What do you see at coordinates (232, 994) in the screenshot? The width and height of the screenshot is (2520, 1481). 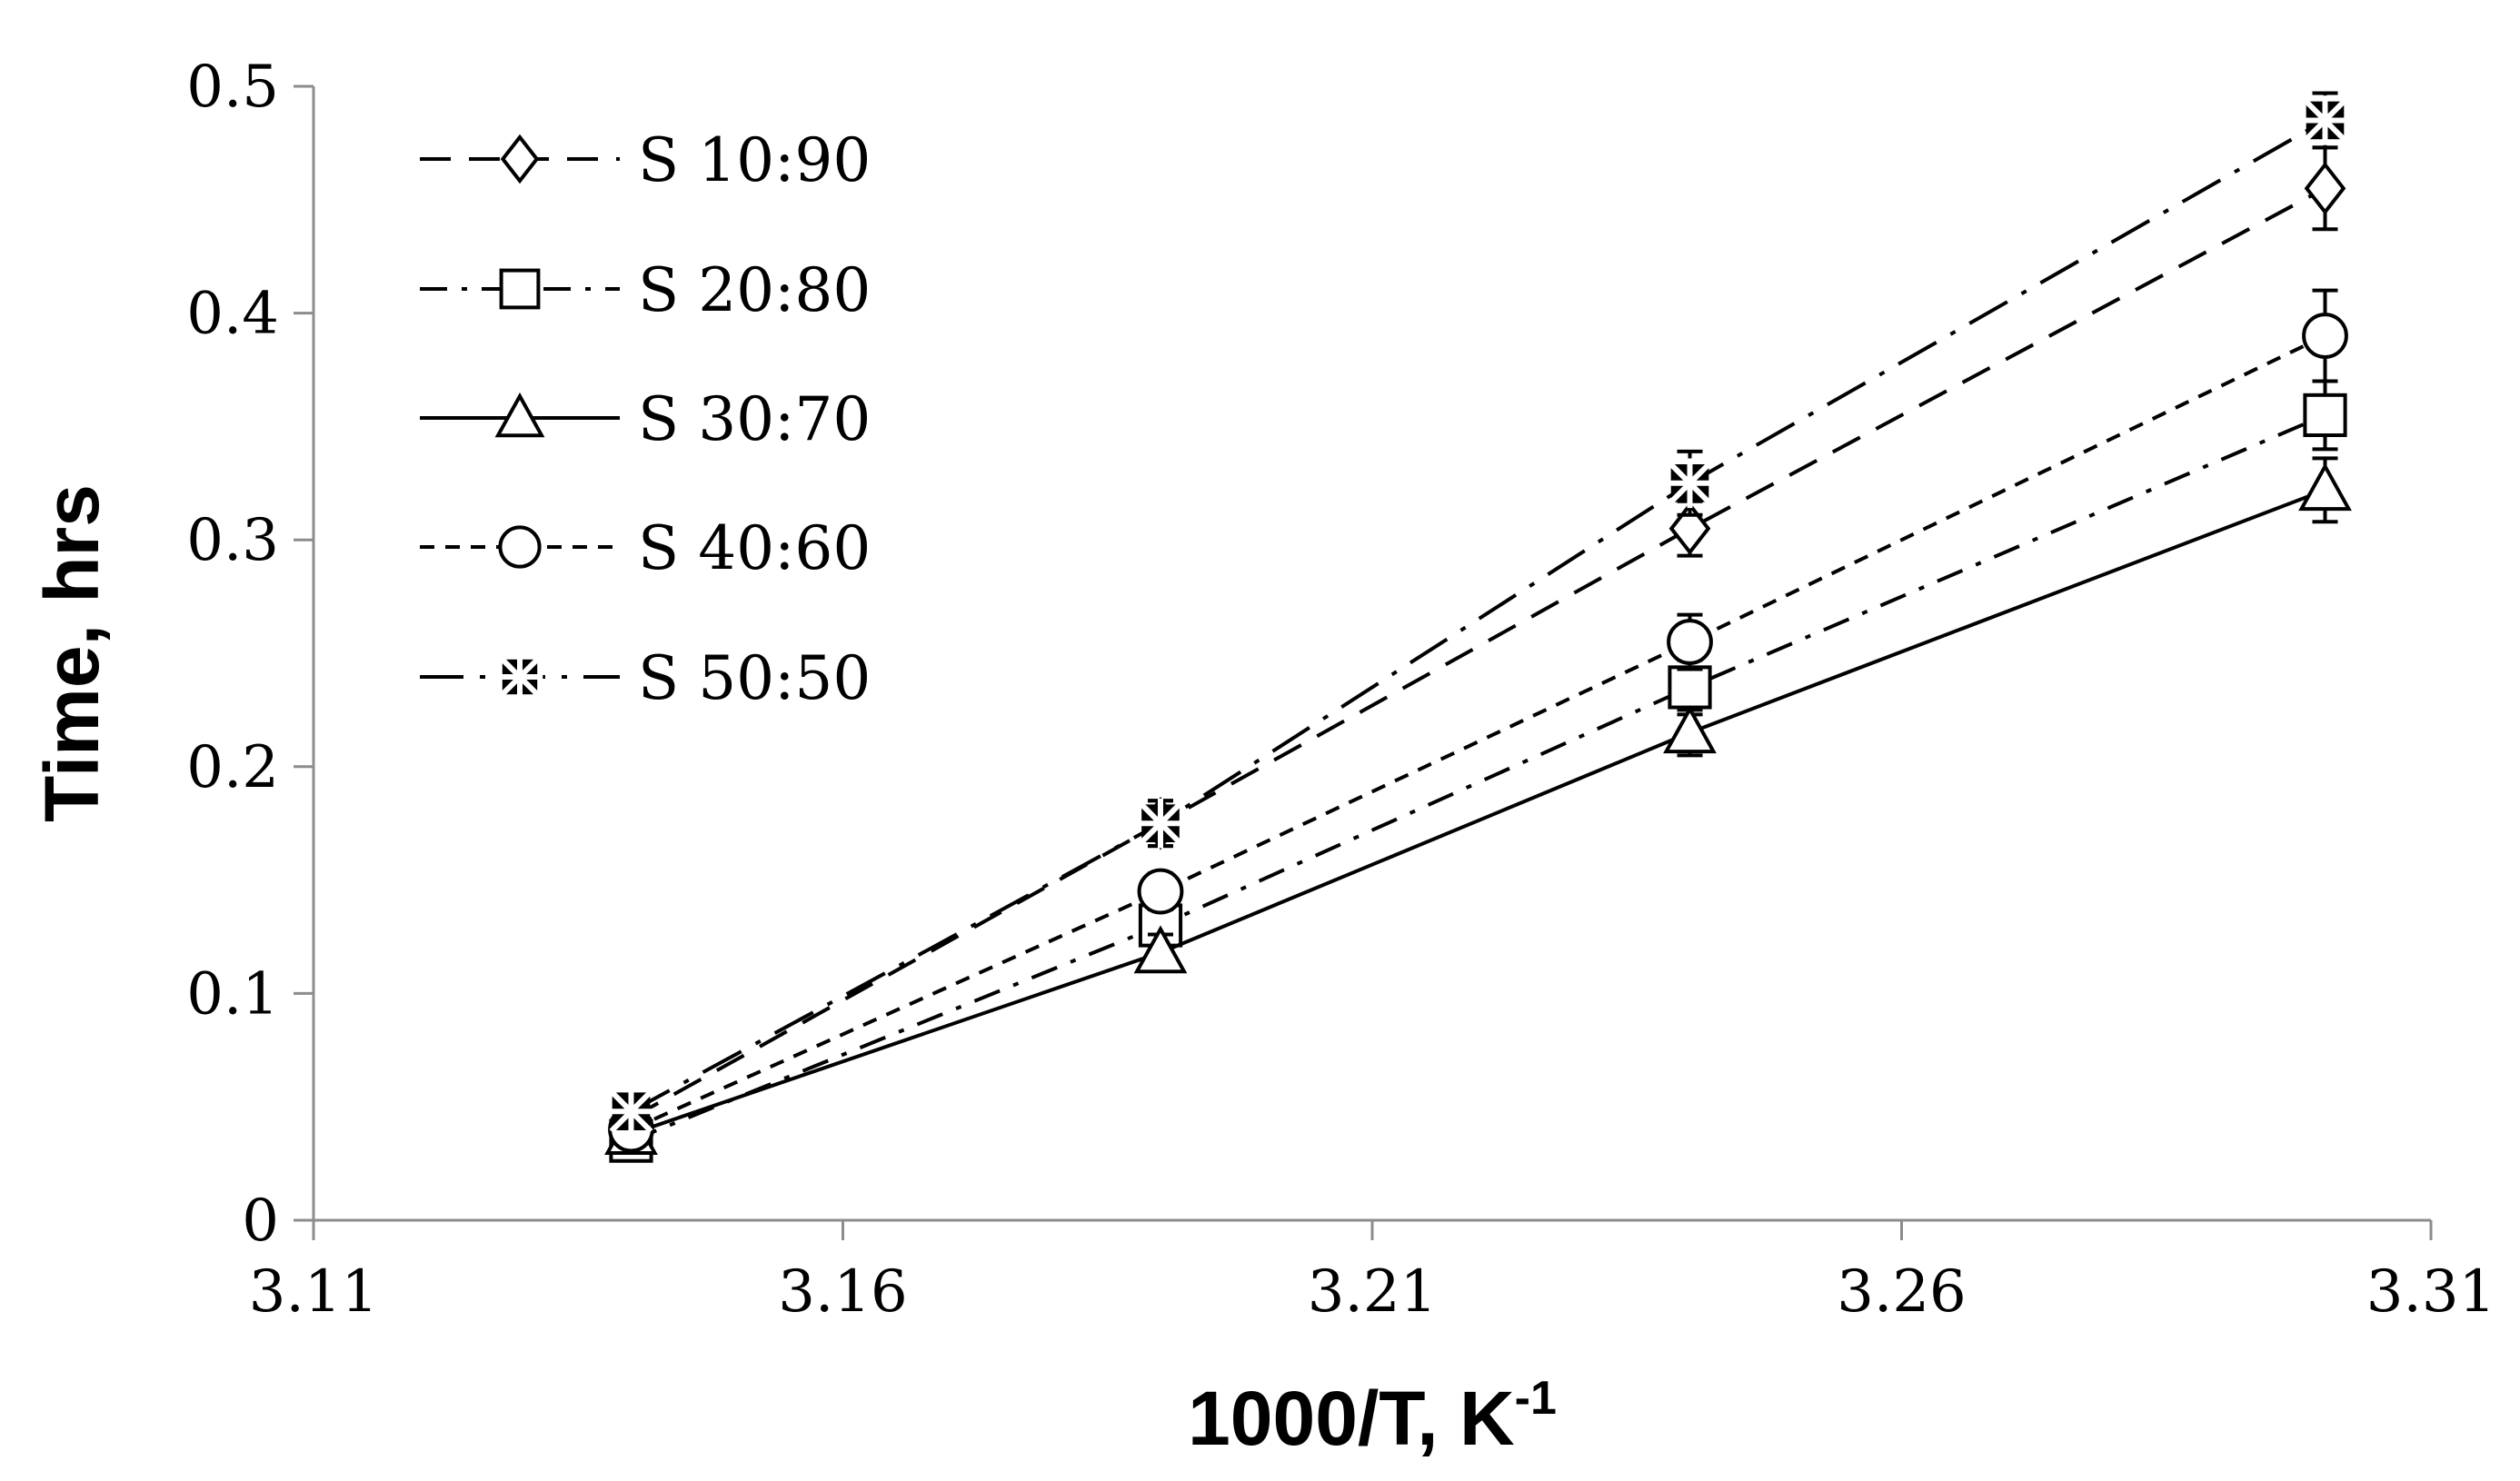 I see `y-tick-label: 0.1` at bounding box center [232, 994].